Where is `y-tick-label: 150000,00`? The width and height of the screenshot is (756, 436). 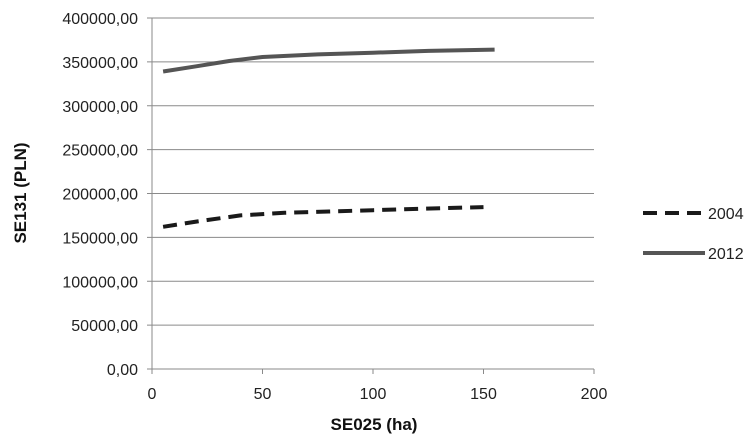
y-tick-label: 150000,00 is located at coordinates (100, 238).